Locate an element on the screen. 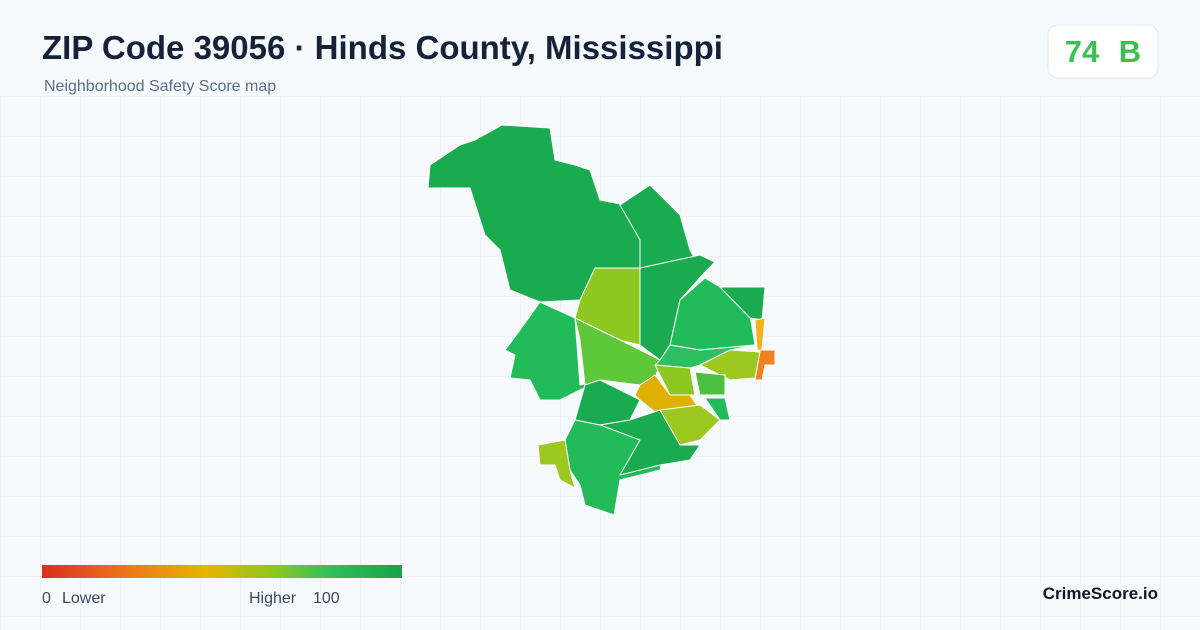  legend-max-label: Higher is located at coordinates (273, 598).